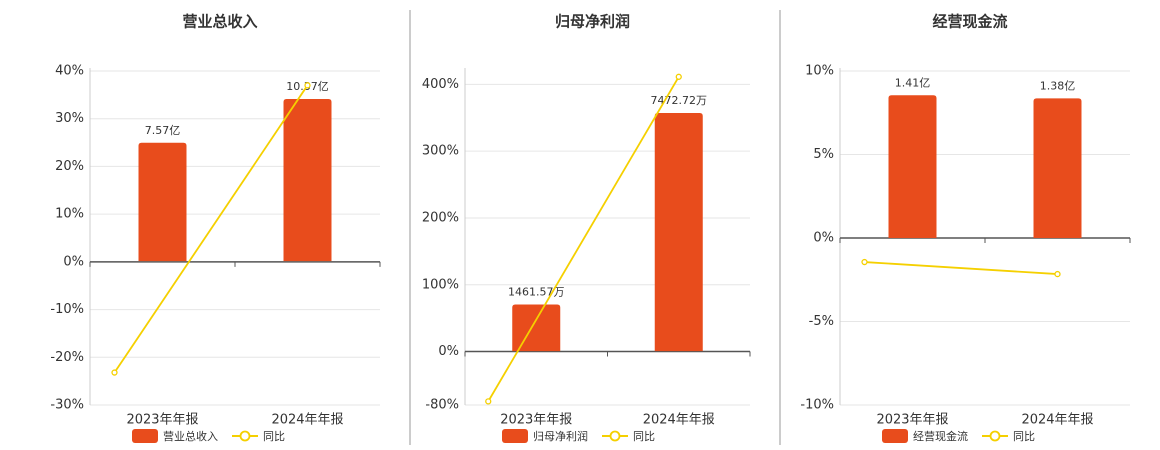 This screenshot has height=450, width=1160. I want to click on y-tick-label: 30%, so click(69, 118).